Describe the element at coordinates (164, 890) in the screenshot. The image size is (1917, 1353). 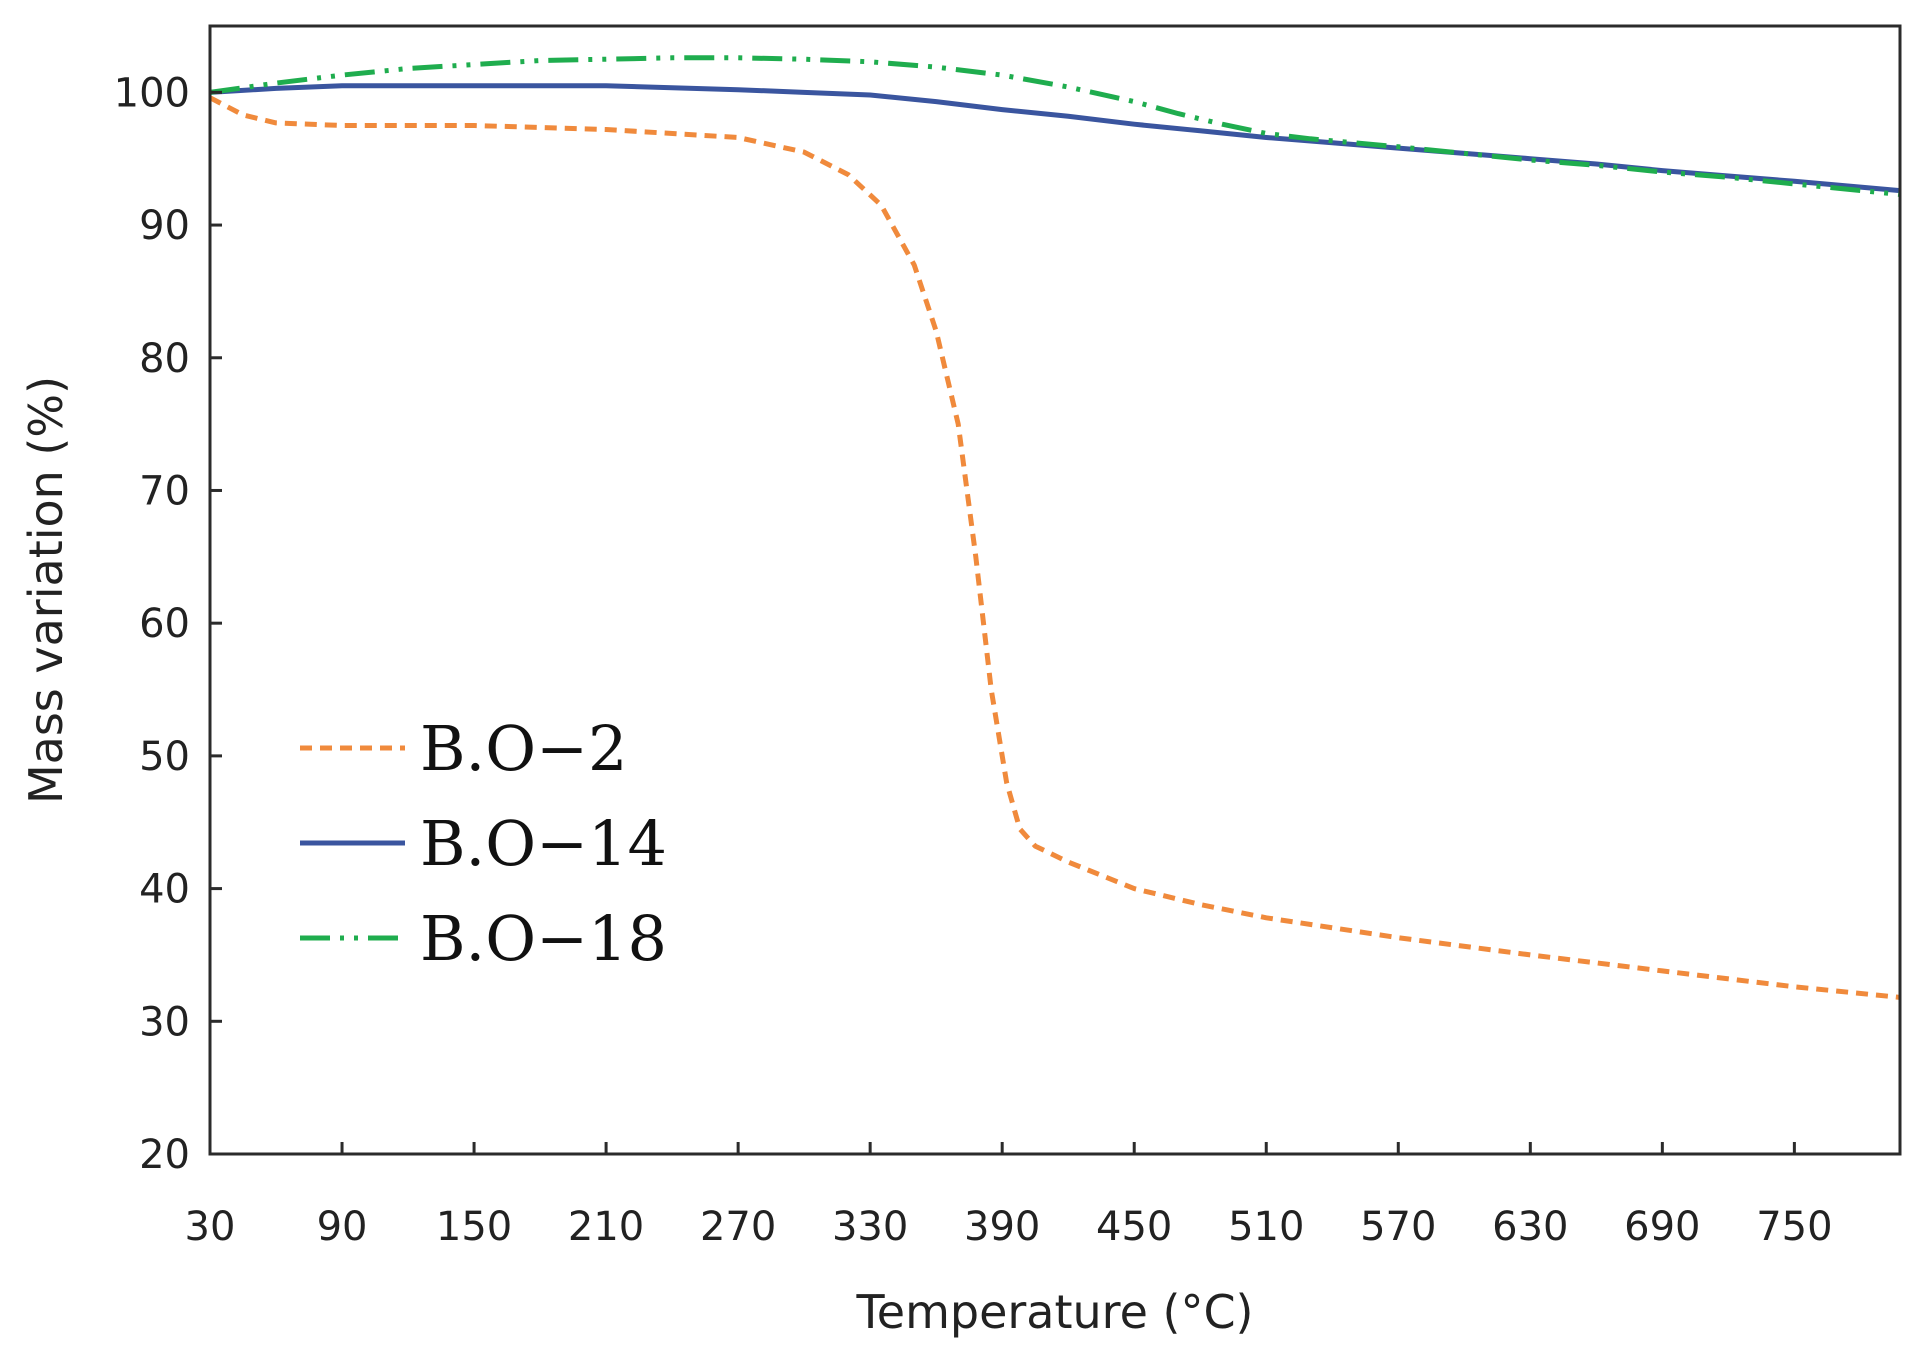
I see `y-tick-label: 40` at that location.